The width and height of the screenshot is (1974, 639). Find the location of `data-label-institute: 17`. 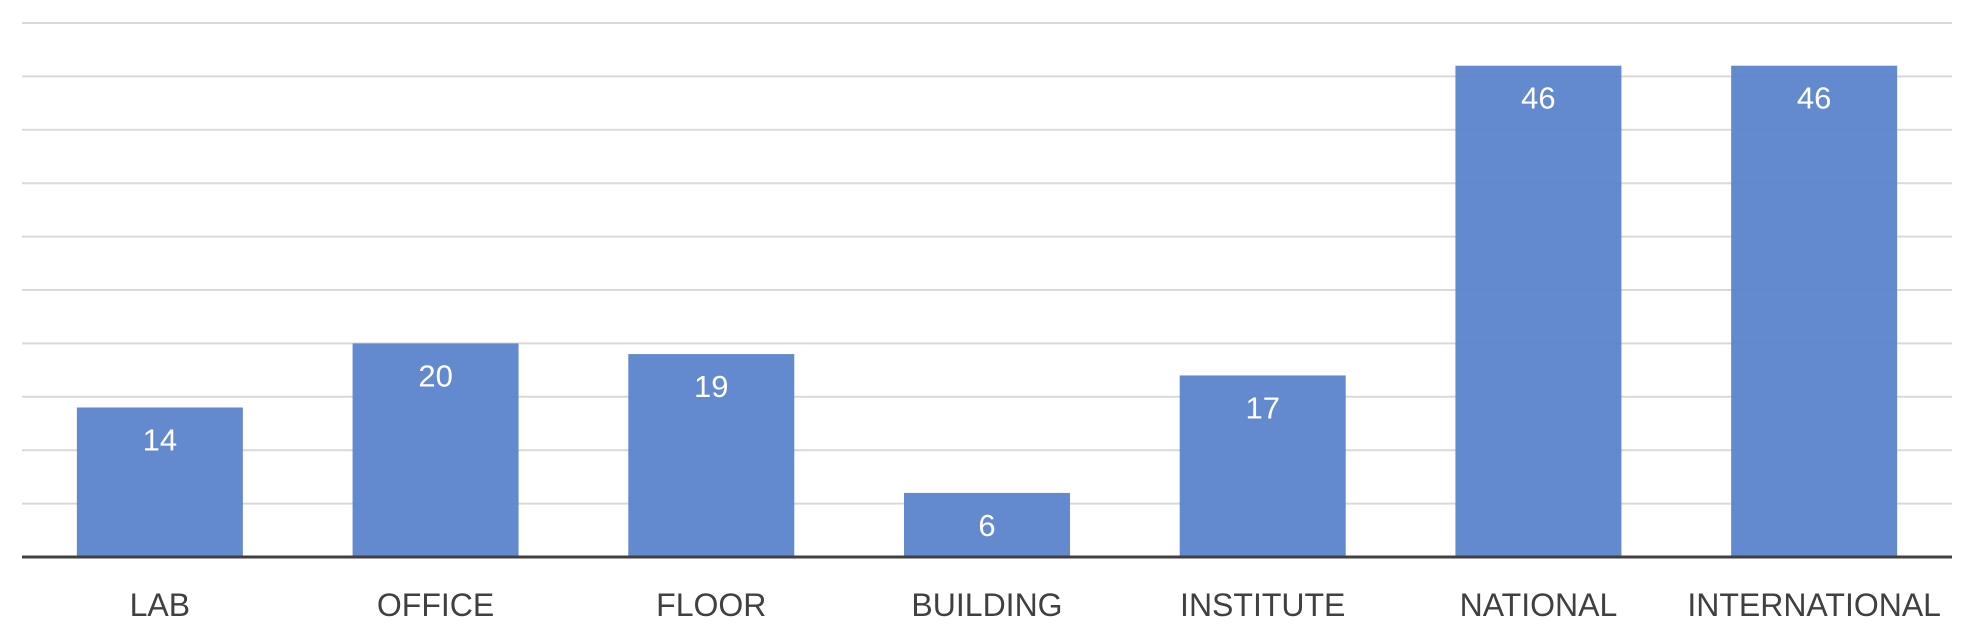

data-label-institute: 17 is located at coordinates (1262, 407).